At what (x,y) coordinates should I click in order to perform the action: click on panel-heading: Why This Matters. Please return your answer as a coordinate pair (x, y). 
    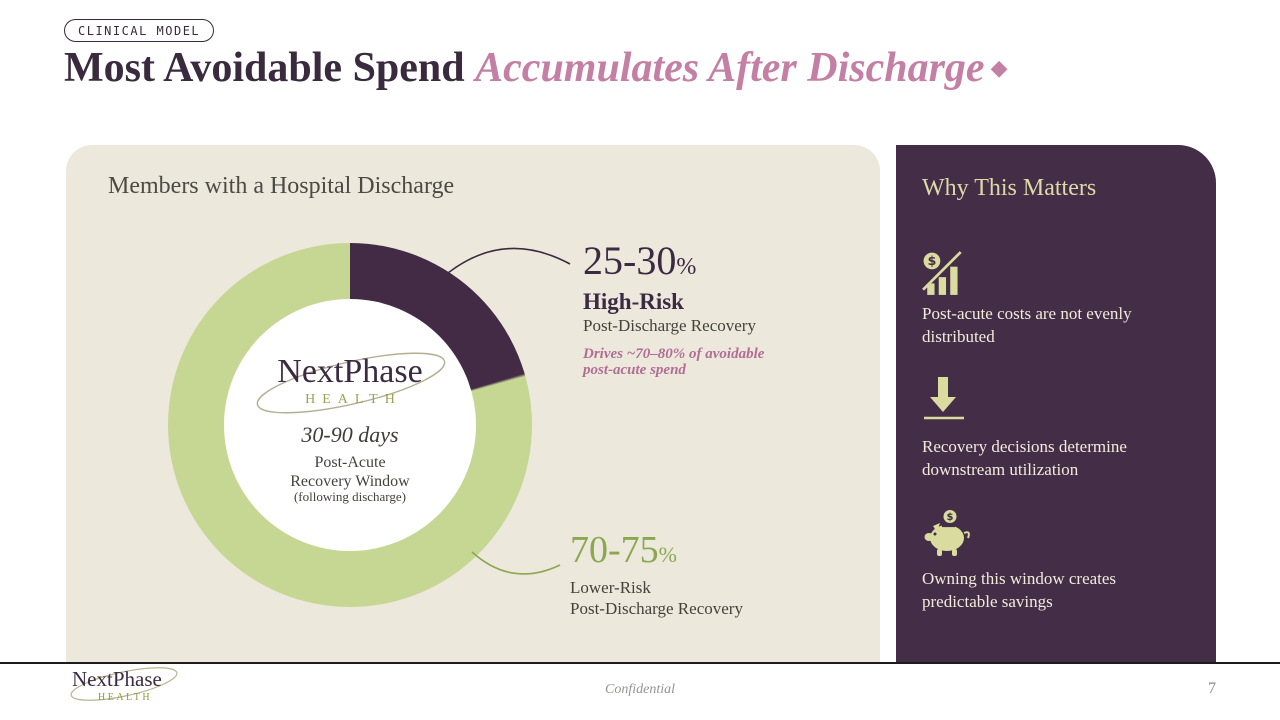
    Looking at the image, I should click on (1009, 188).